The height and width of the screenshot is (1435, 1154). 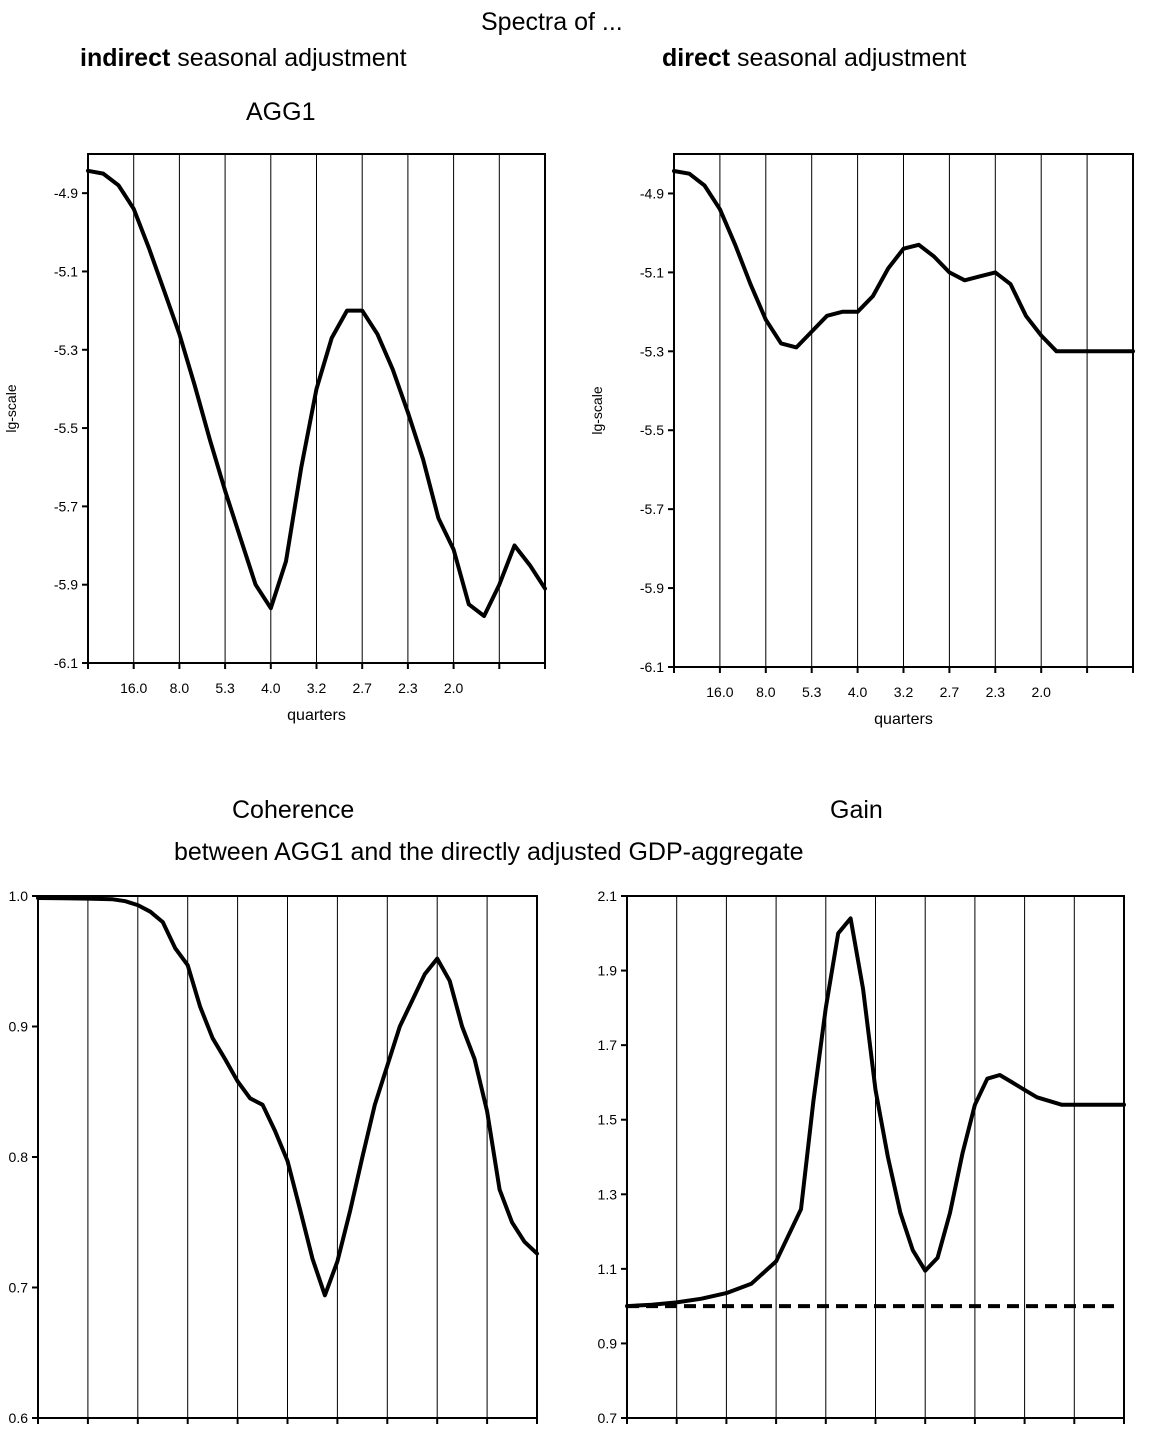 I want to click on gain-ytick-label-3: 1.3, so click(x=608, y=1194).